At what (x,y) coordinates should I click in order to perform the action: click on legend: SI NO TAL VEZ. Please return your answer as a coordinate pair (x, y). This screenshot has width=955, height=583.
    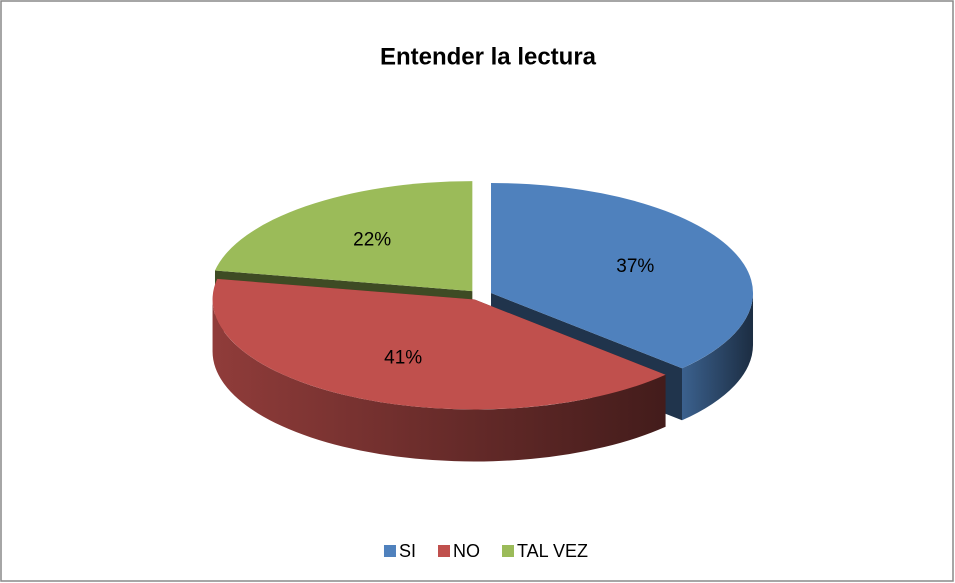
    Looking at the image, I should click on (485, 551).